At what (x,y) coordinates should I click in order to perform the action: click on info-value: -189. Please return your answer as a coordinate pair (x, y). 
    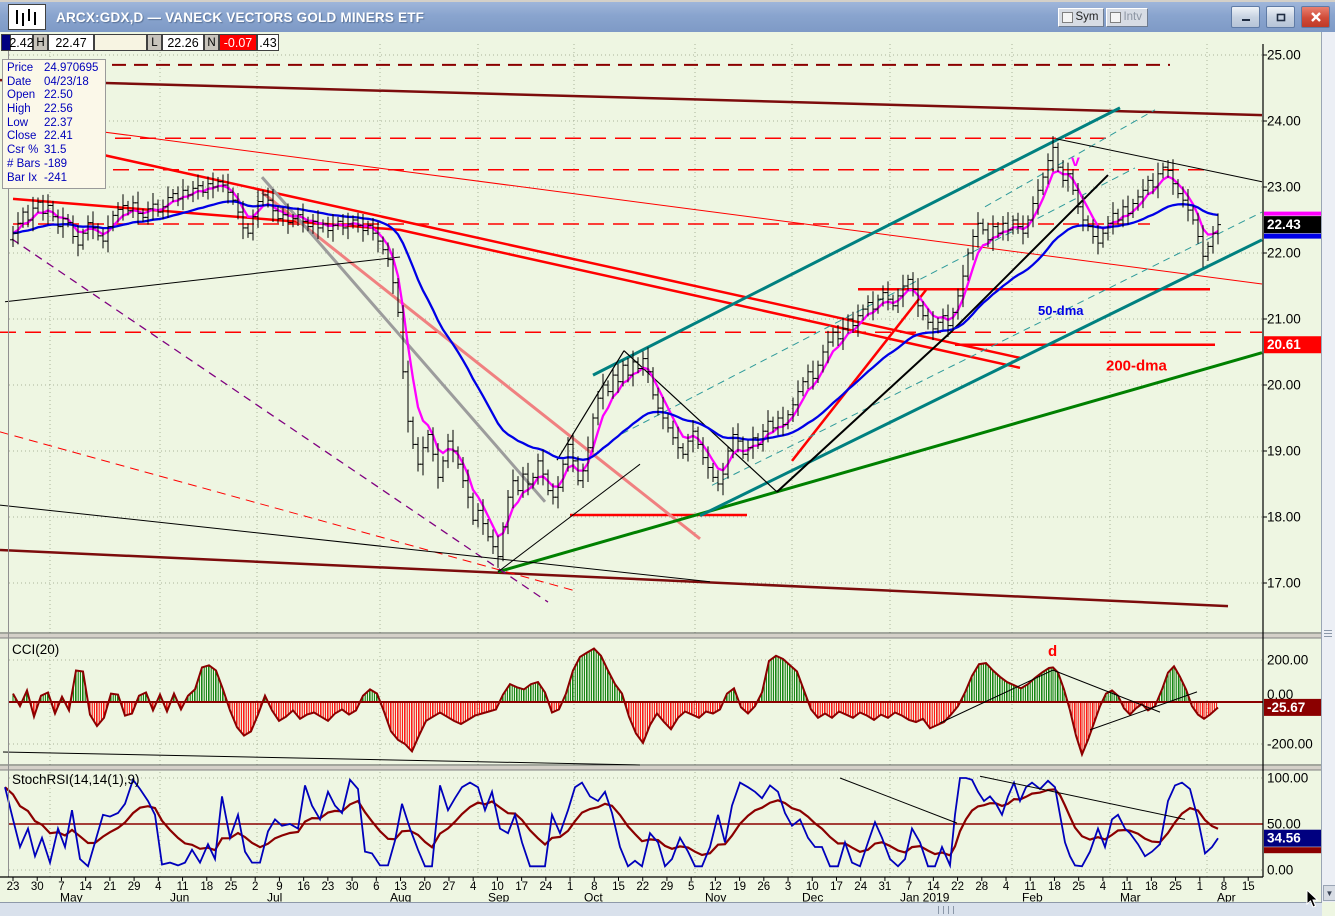
    Looking at the image, I should click on (56, 163).